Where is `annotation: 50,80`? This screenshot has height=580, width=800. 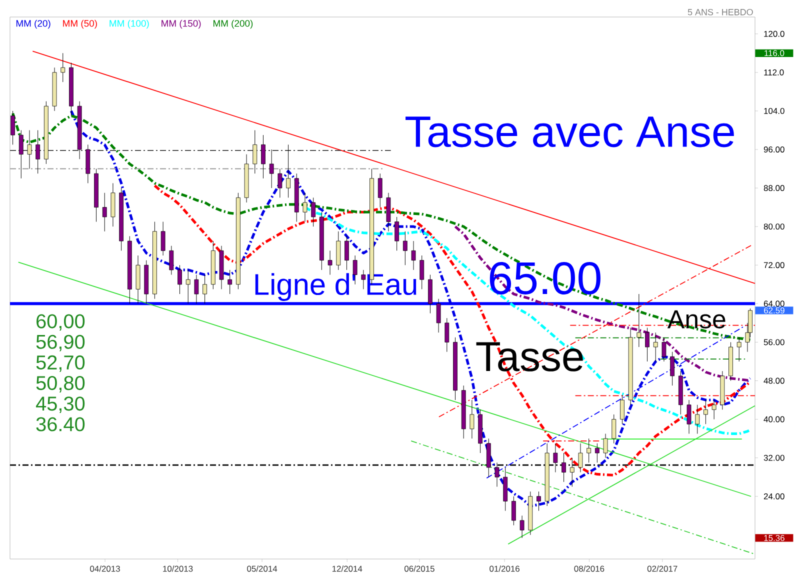 annotation: 50,80 is located at coordinates (60, 384).